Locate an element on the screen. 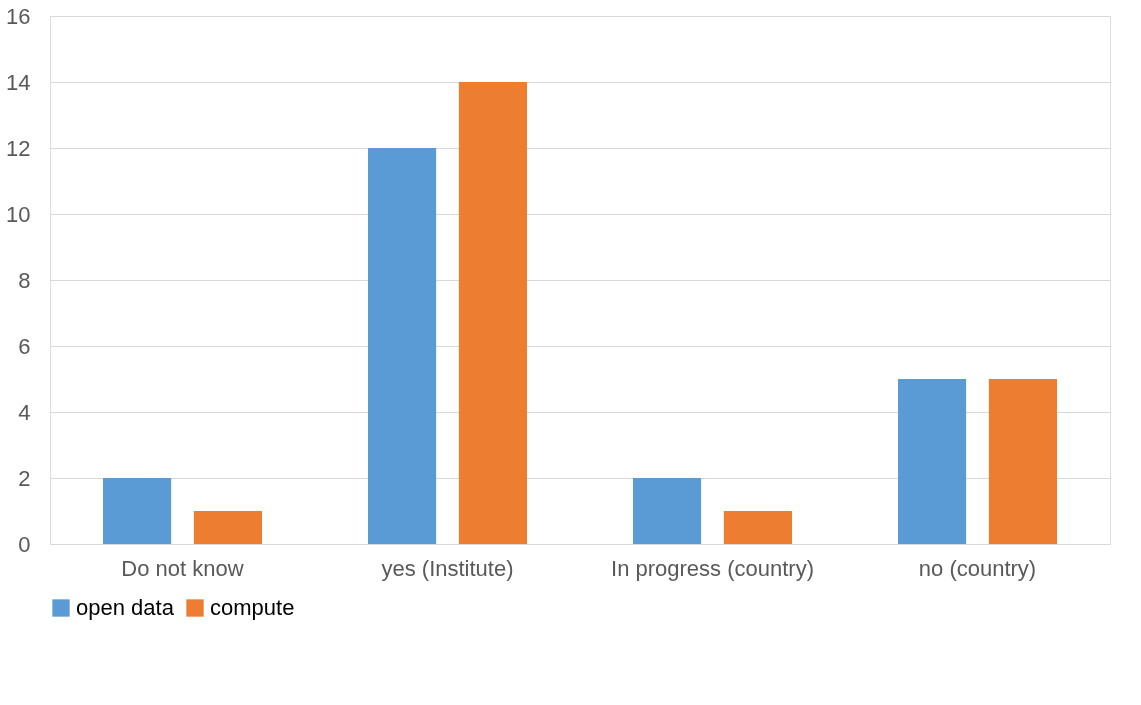 This screenshot has height=705, width=1141. y-tick-label: 16 is located at coordinates (18, 16).